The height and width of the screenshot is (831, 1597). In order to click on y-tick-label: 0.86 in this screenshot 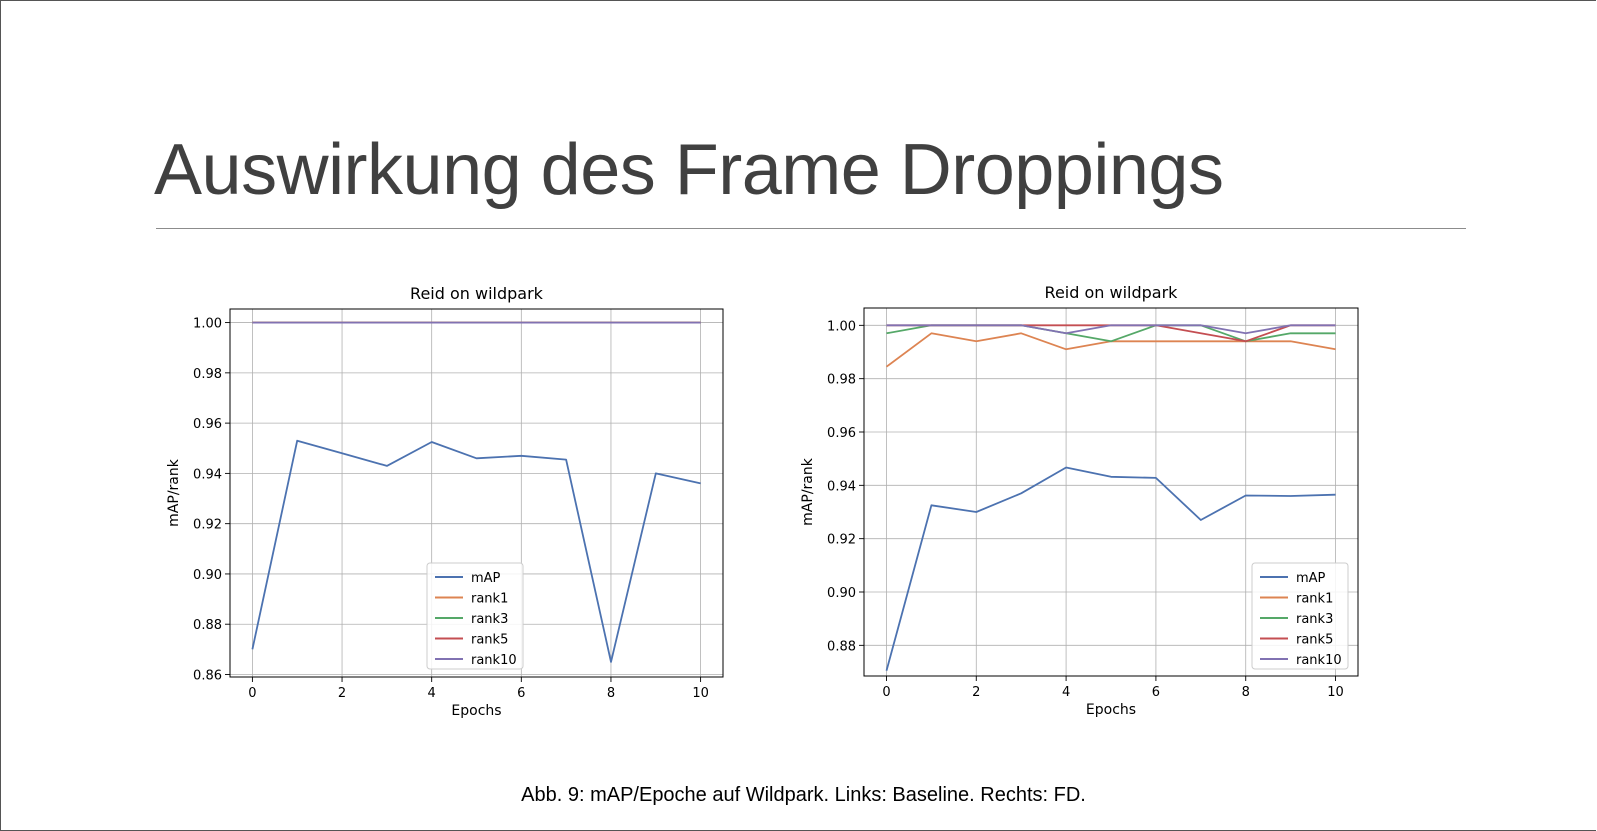, I will do `click(207, 675)`.